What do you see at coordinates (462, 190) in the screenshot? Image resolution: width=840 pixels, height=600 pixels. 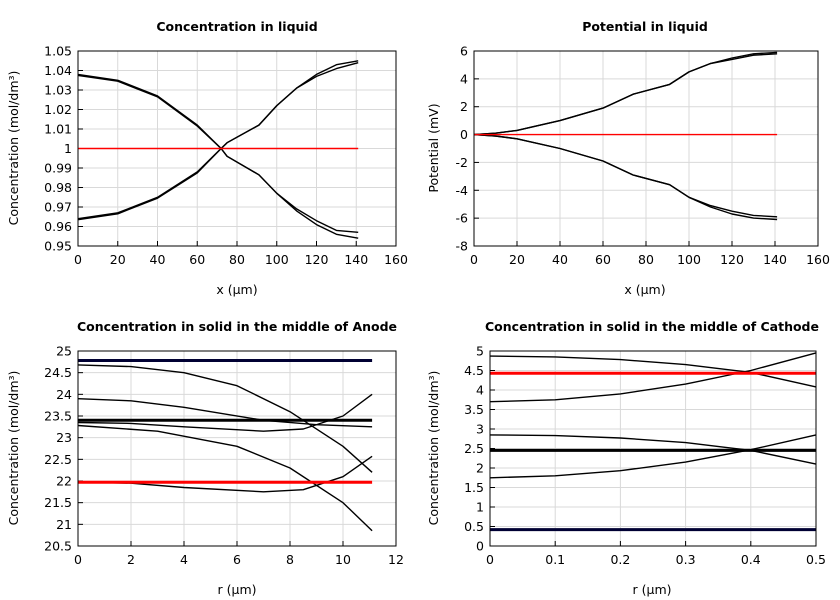 I see `y-tick-label: -4` at bounding box center [462, 190].